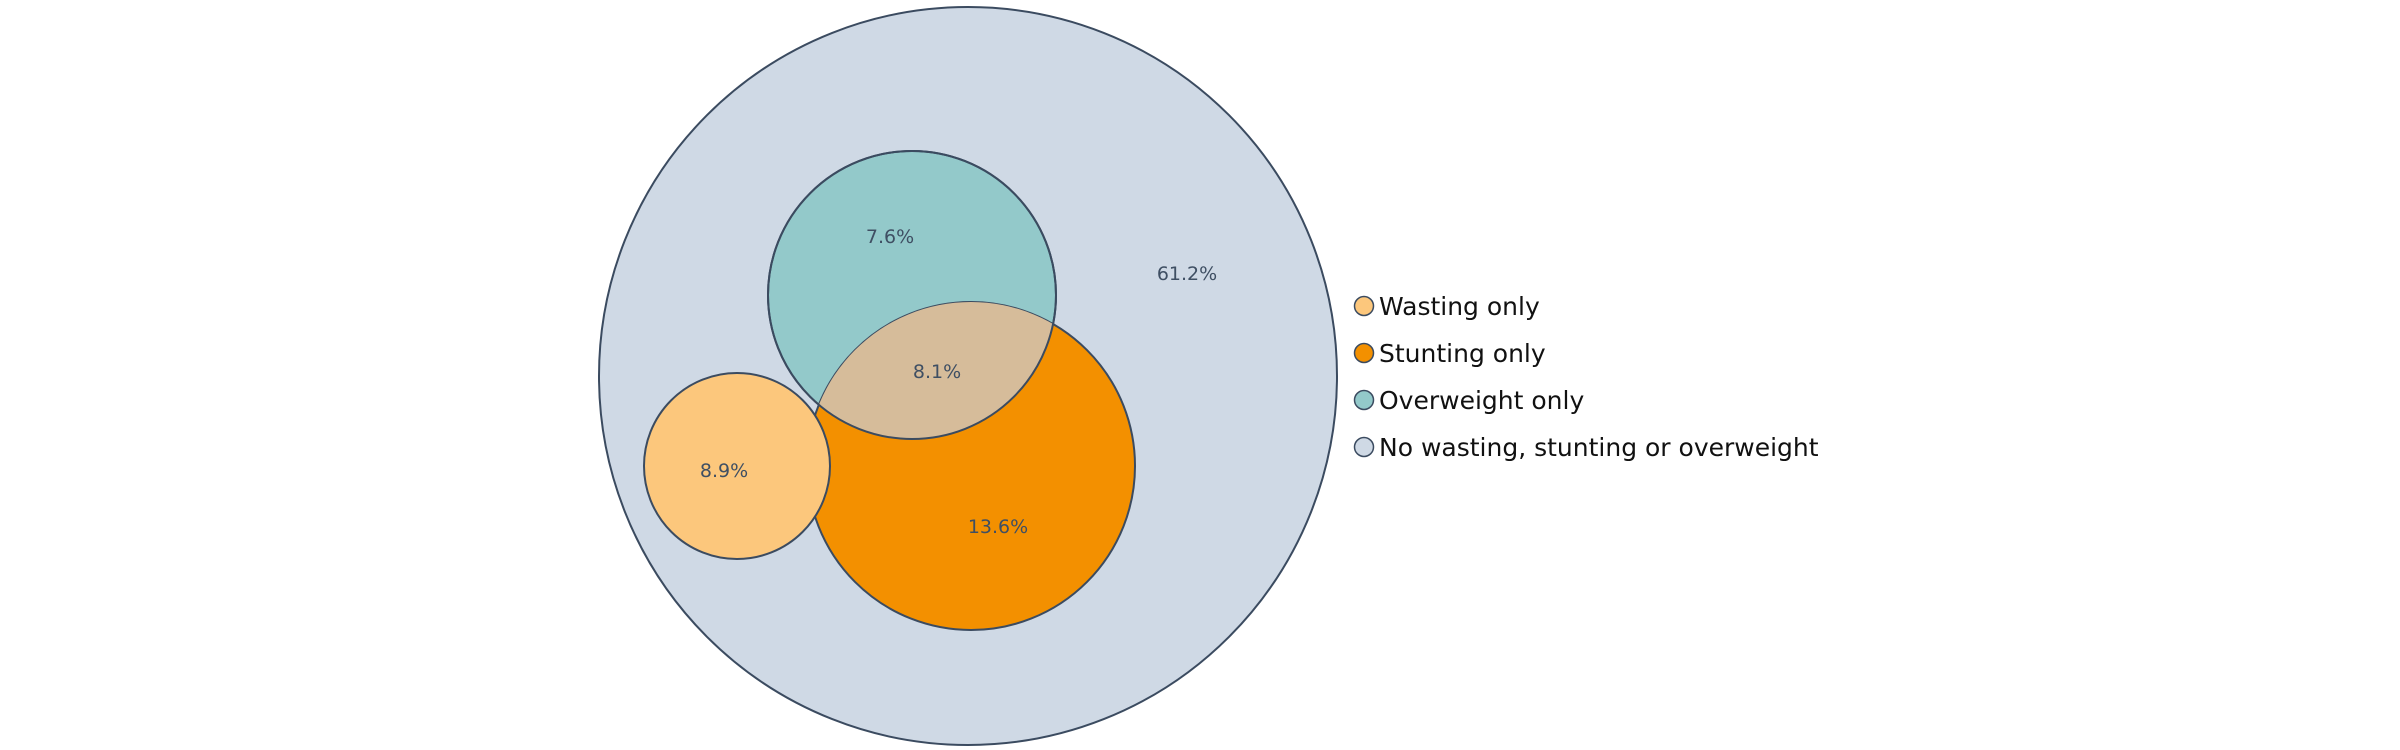  What do you see at coordinates (1462, 353) in the screenshot?
I see `legend-label-stunting: Stunting only` at bounding box center [1462, 353].